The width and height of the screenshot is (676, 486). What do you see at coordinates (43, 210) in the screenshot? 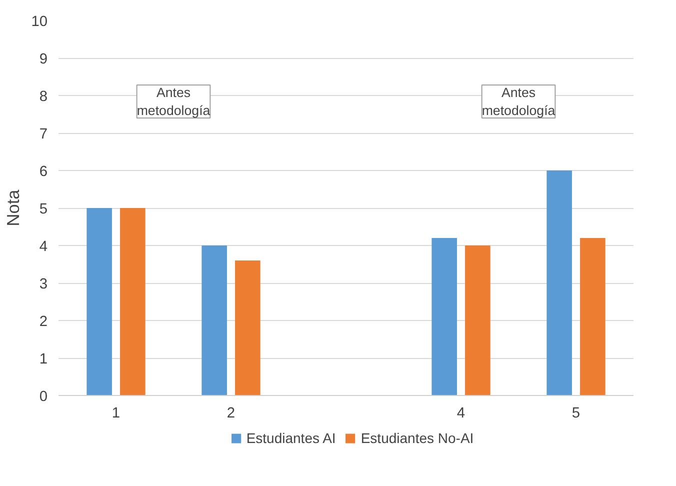
I see `y-tick-label: 5` at bounding box center [43, 210].